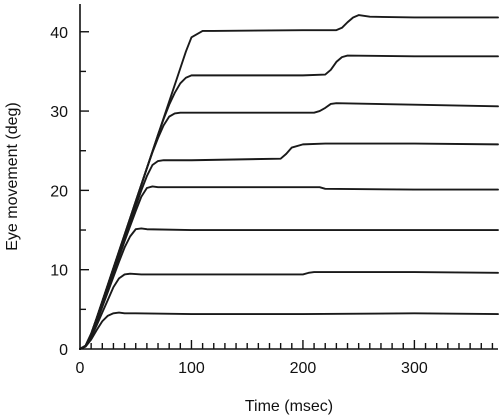 Image resolution: width=500 pixels, height=416 pixels. What do you see at coordinates (289, 406) in the screenshot?
I see `x-axis-title: Time (msec)` at bounding box center [289, 406].